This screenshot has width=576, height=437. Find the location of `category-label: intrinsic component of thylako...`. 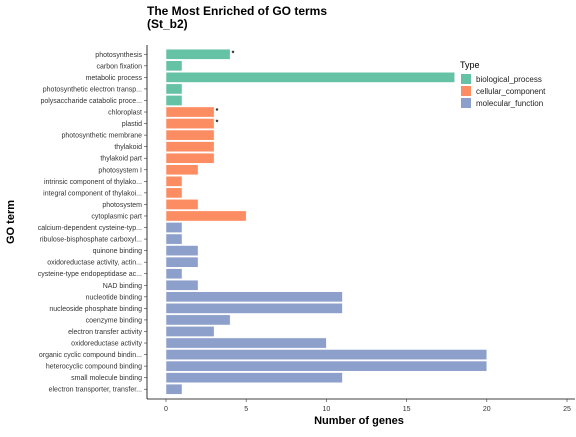

category-label: intrinsic component of thylako... is located at coordinates (93, 182).